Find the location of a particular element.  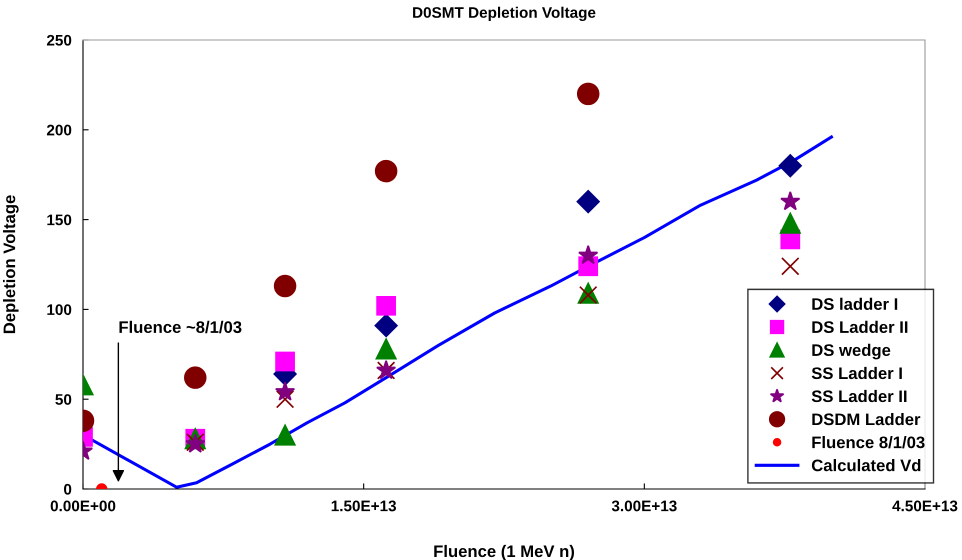

y-tick-label: 200 is located at coordinates (59, 130).